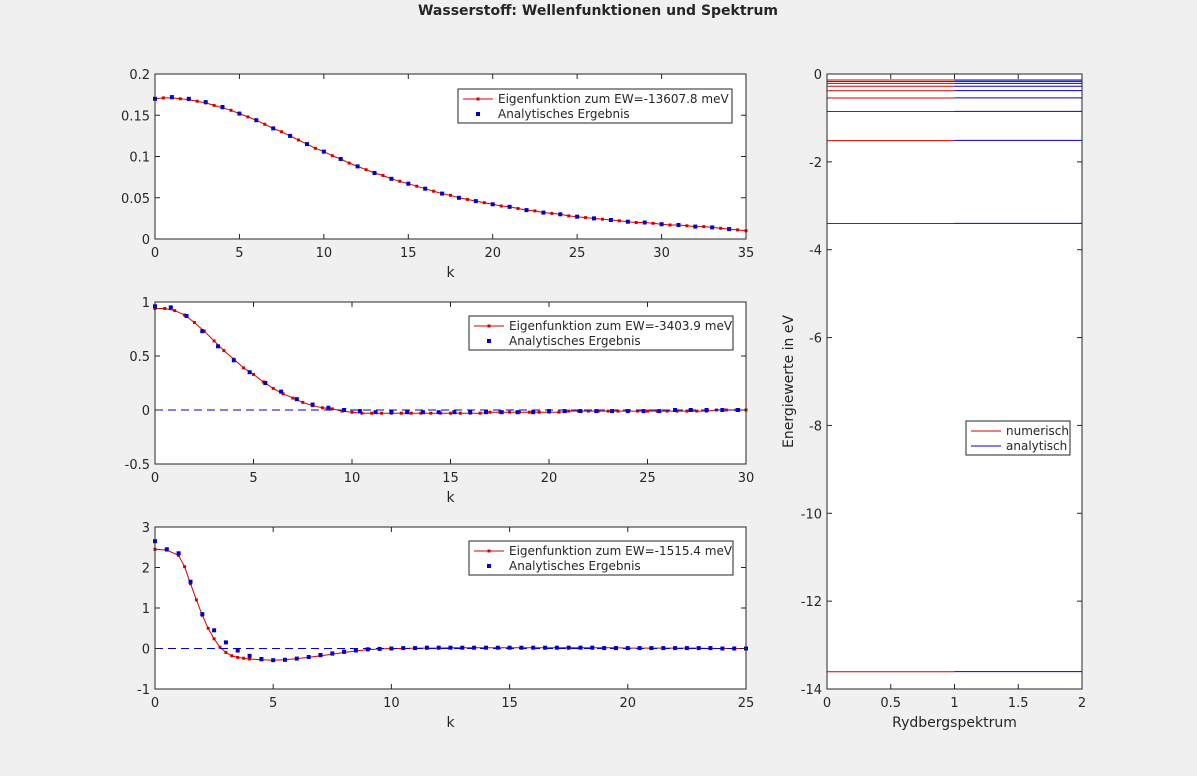 Image resolution: width=1197 pixels, height=776 pixels. I want to click on chart-2-ytick-label-1: -0.5, so click(137, 465).